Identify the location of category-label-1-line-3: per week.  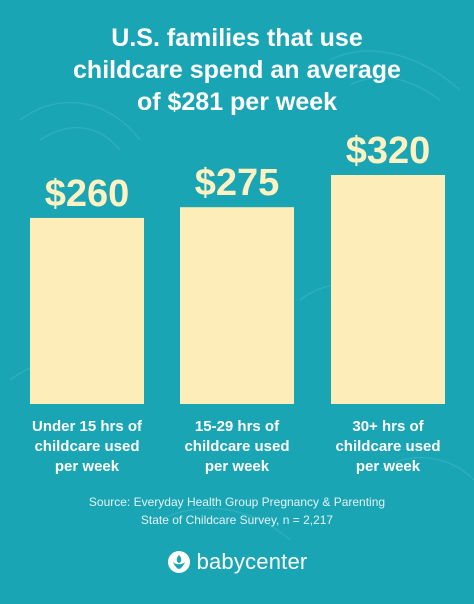
(87, 466).